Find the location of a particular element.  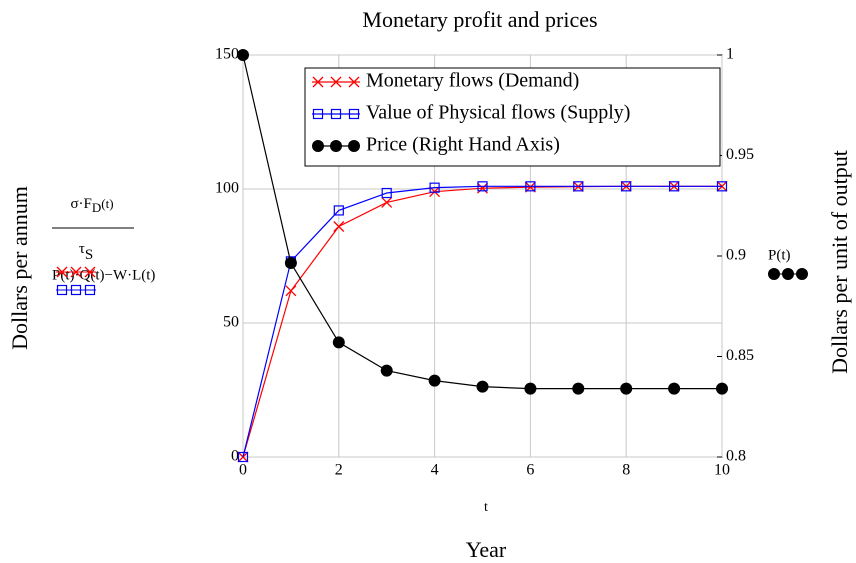

expr-part: (t) is located at coordinates (107, 203).